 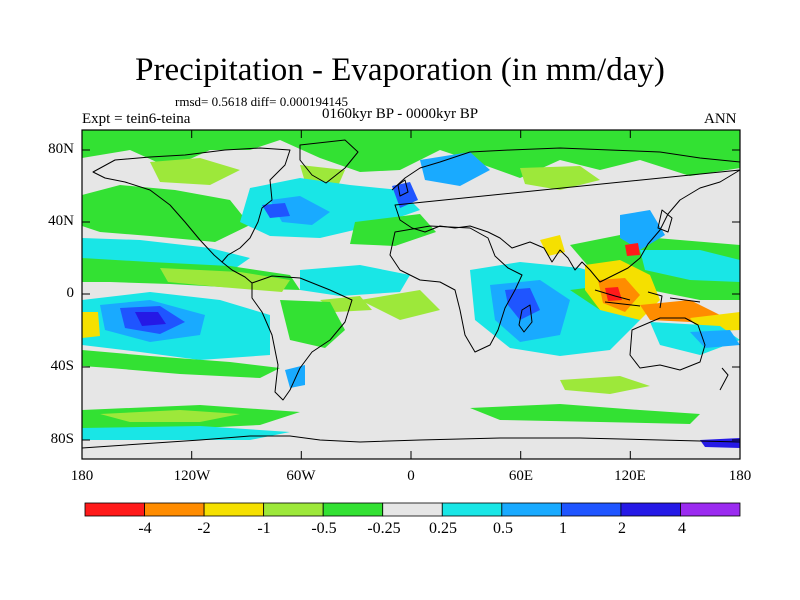 I want to click on lon-label-180-right: 180, so click(x=740, y=476).